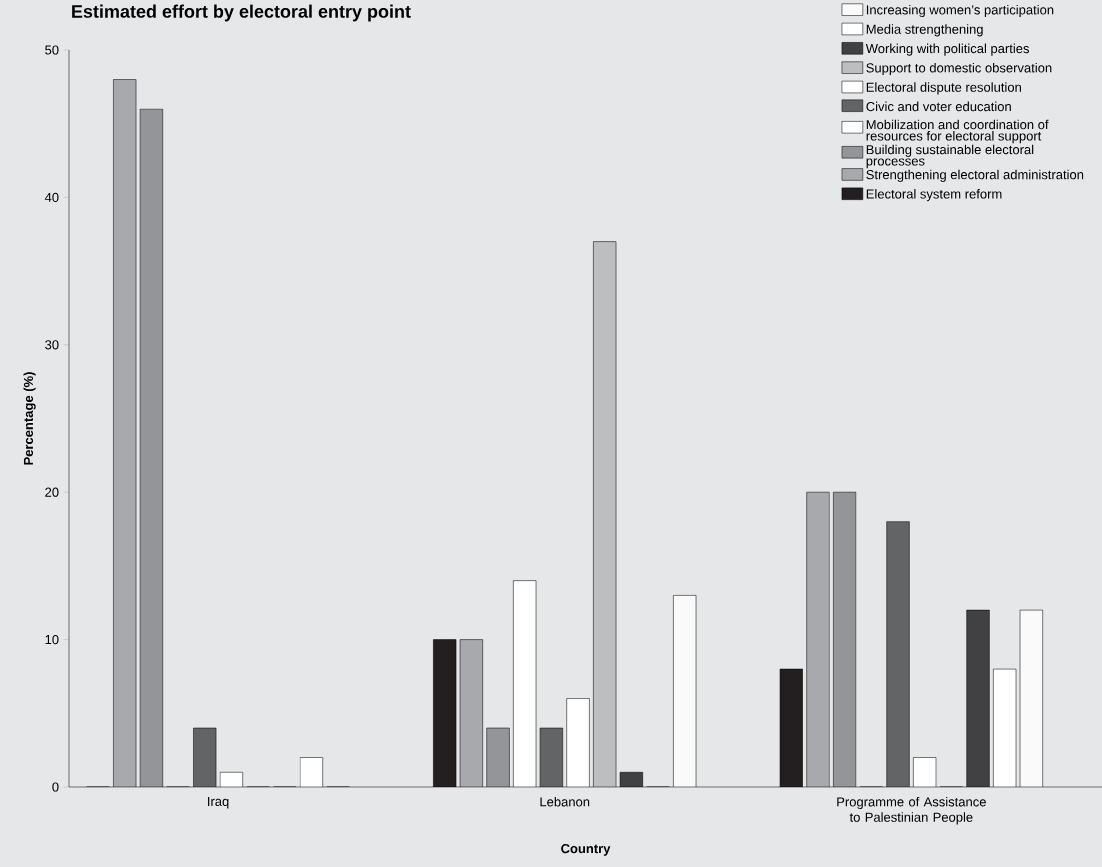 The width and height of the screenshot is (1102, 867). I want to click on x-tick-label: Programme of Assistance to Palestinian People, so click(911, 810).